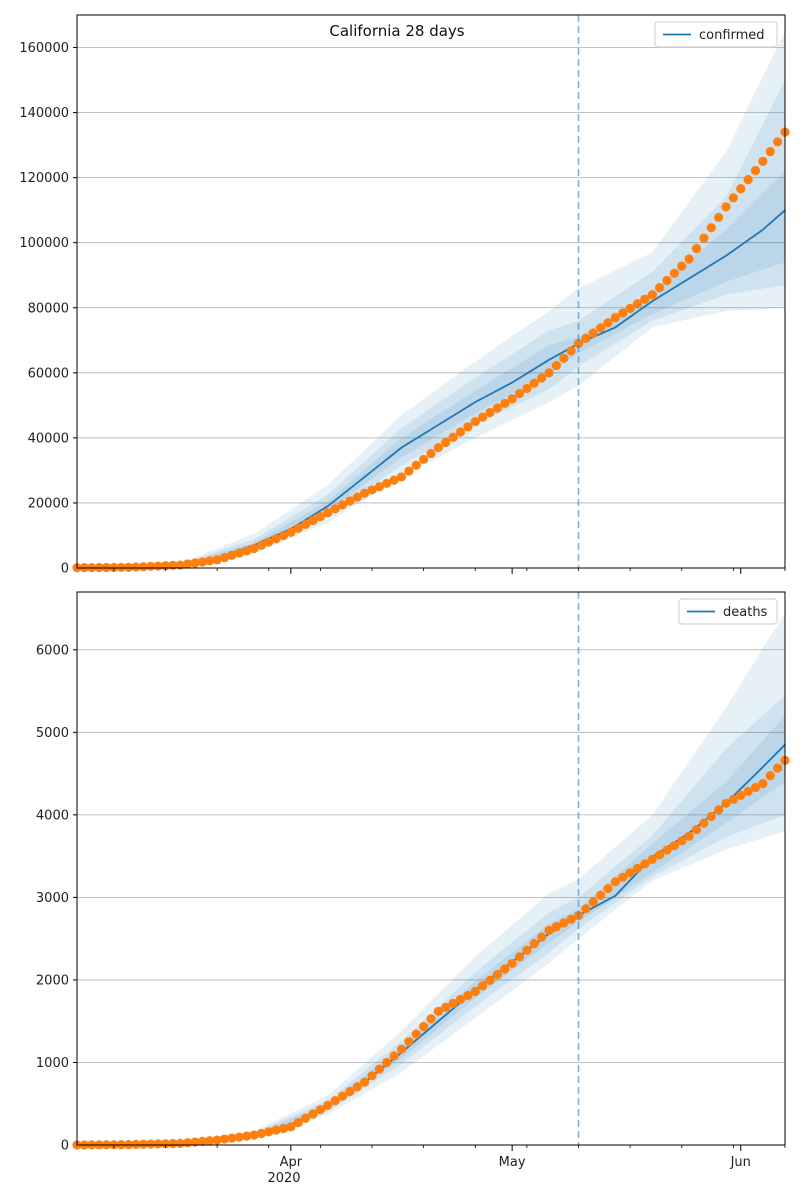  What do you see at coordinates (745, 612) in the screenshot?
I see `legend-label: deaths` at bounding box center [745, 612].